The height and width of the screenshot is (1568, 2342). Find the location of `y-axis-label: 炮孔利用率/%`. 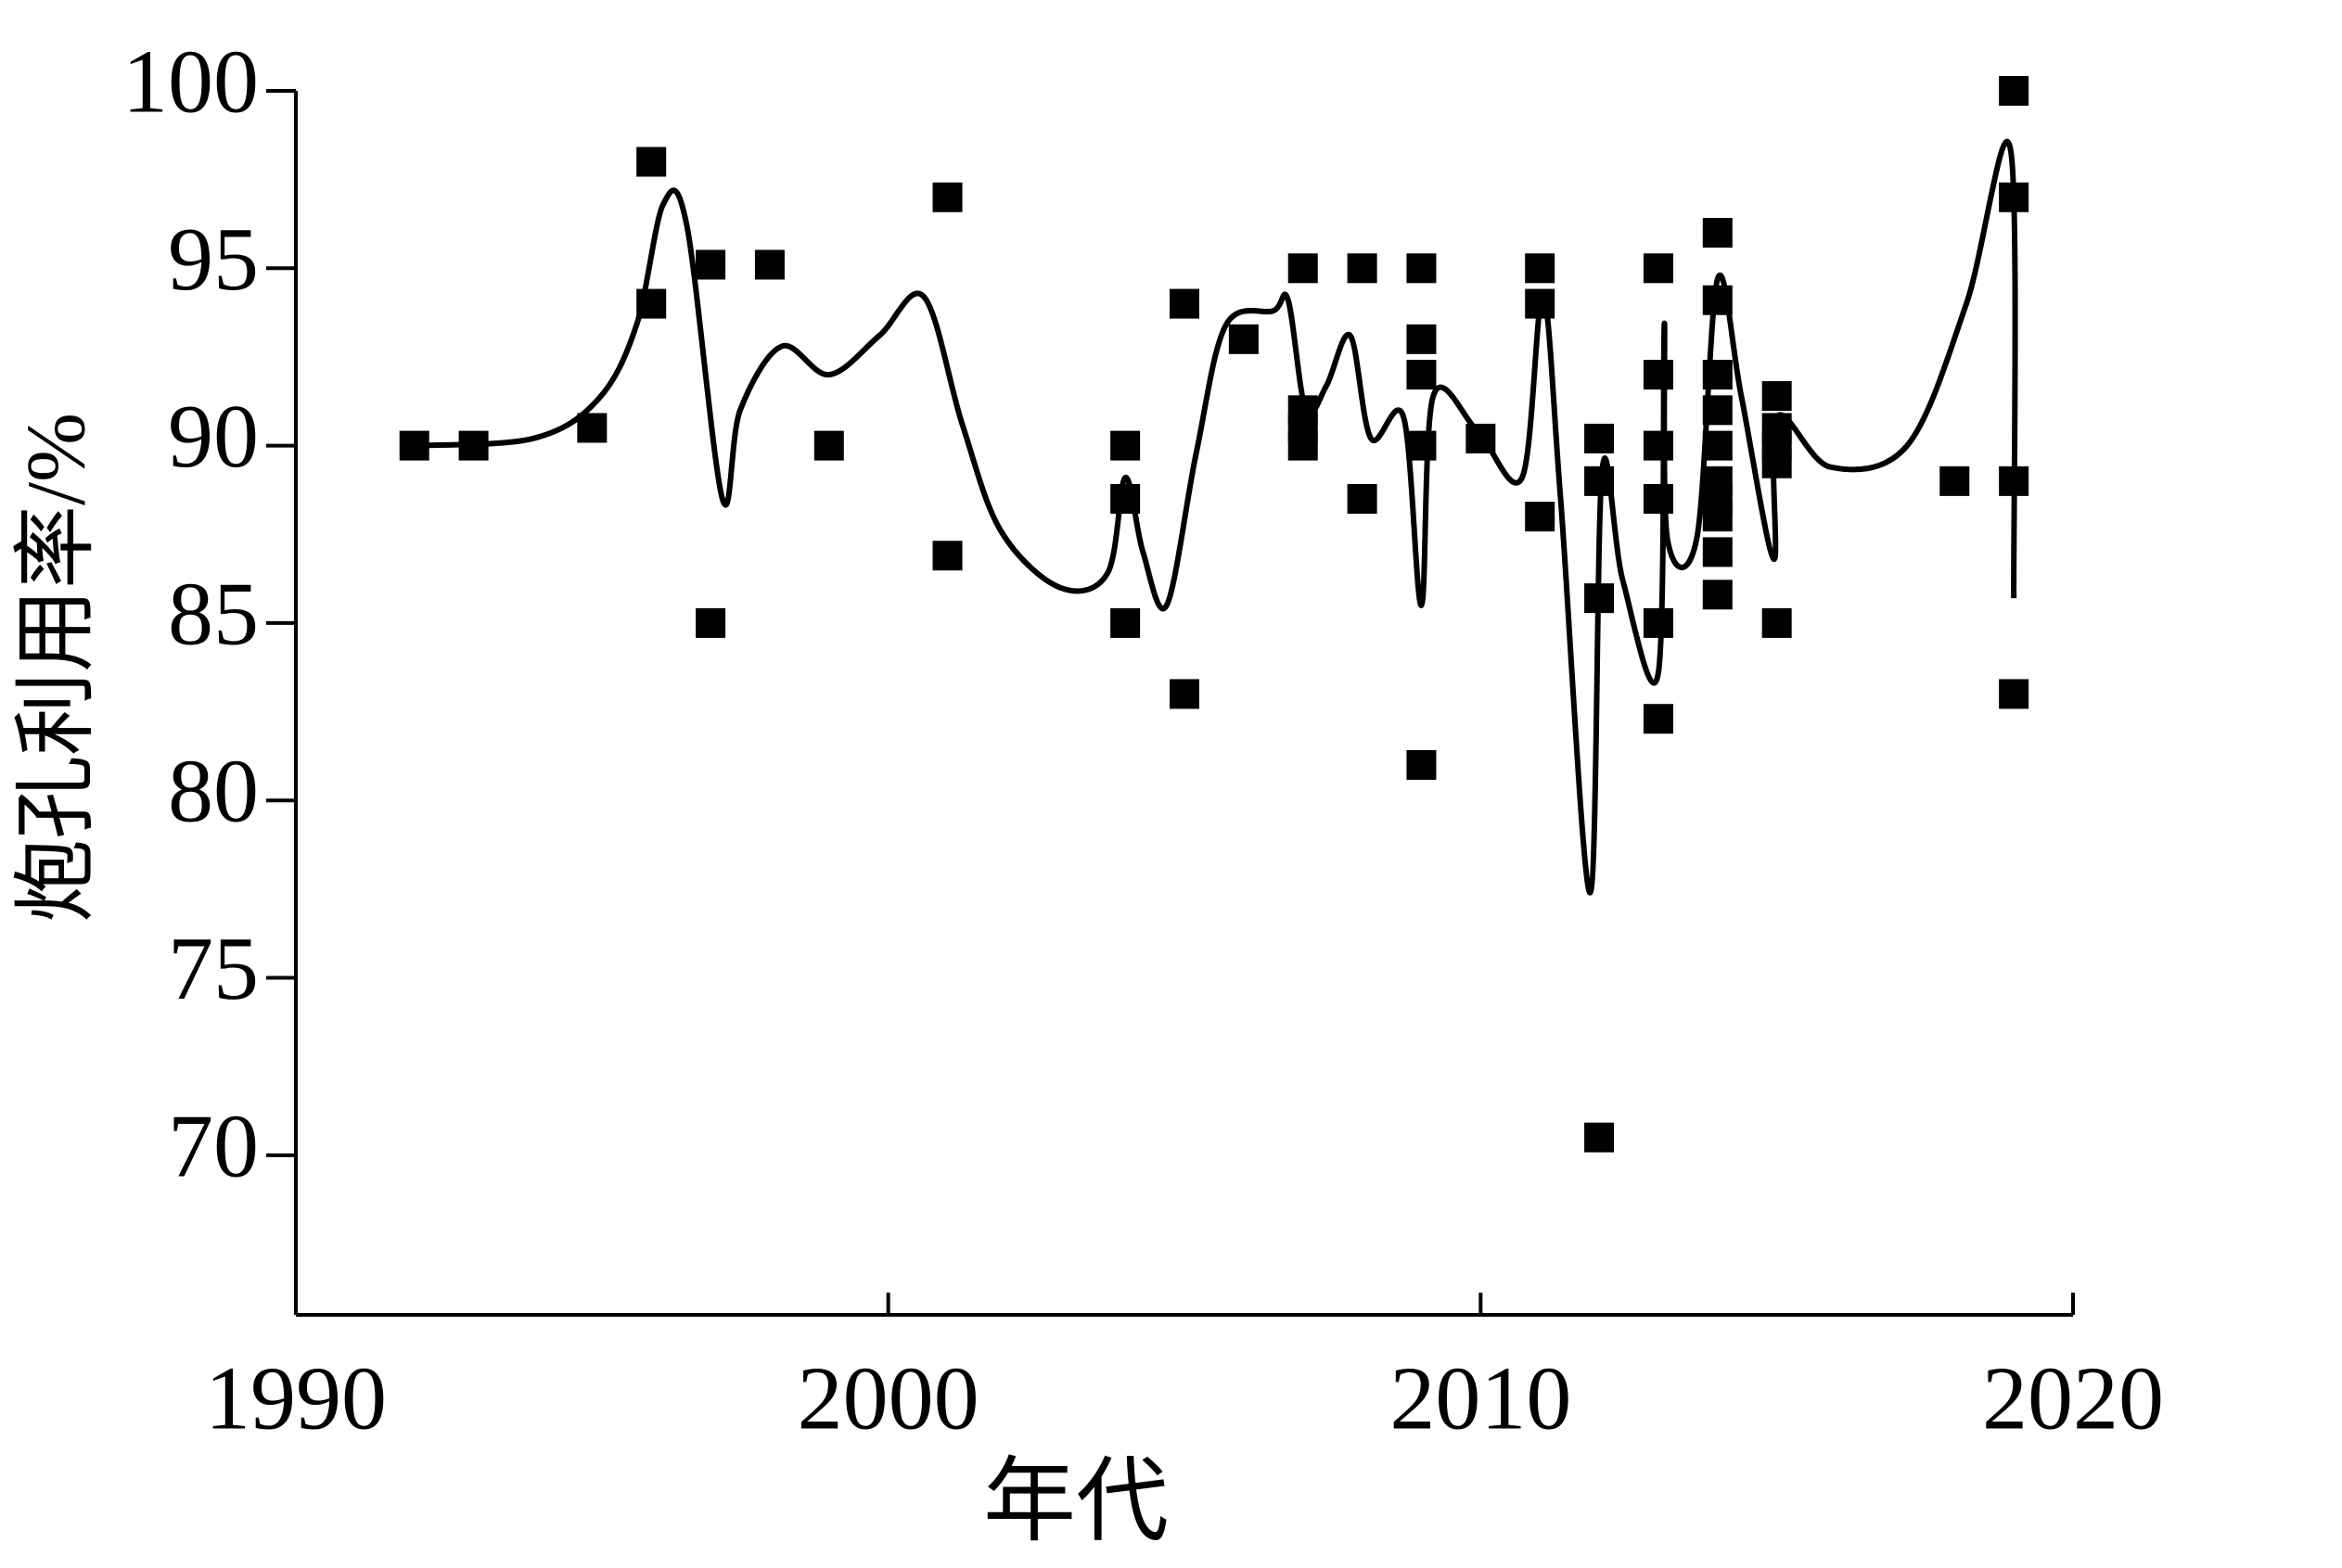

y-axis-label: 炮孔利用率/% is located at coordinates (57, 668).